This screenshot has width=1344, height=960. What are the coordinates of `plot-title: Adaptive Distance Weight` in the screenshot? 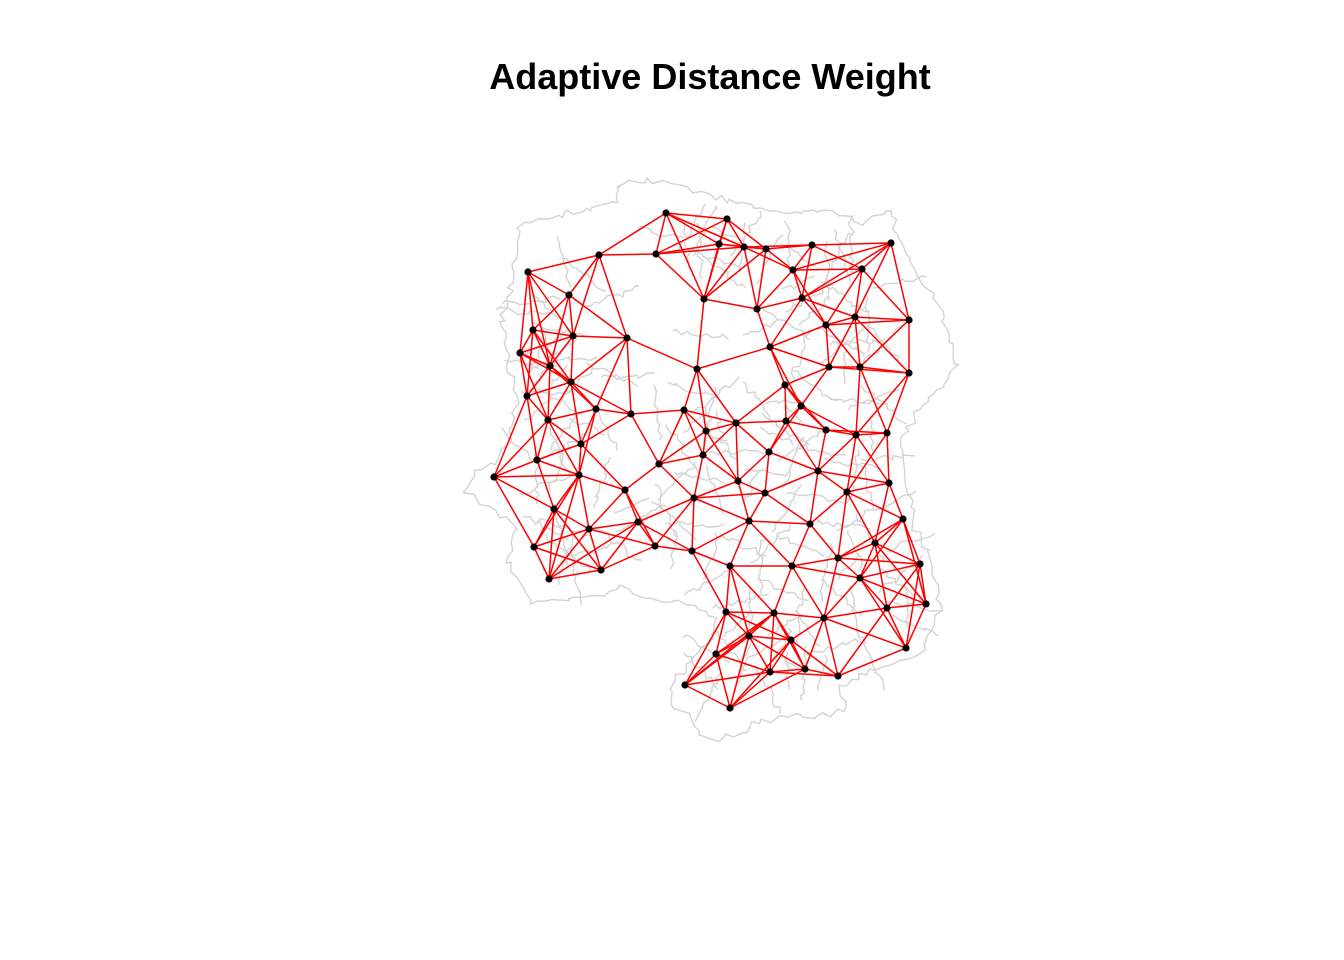 It's located at (710, 76).